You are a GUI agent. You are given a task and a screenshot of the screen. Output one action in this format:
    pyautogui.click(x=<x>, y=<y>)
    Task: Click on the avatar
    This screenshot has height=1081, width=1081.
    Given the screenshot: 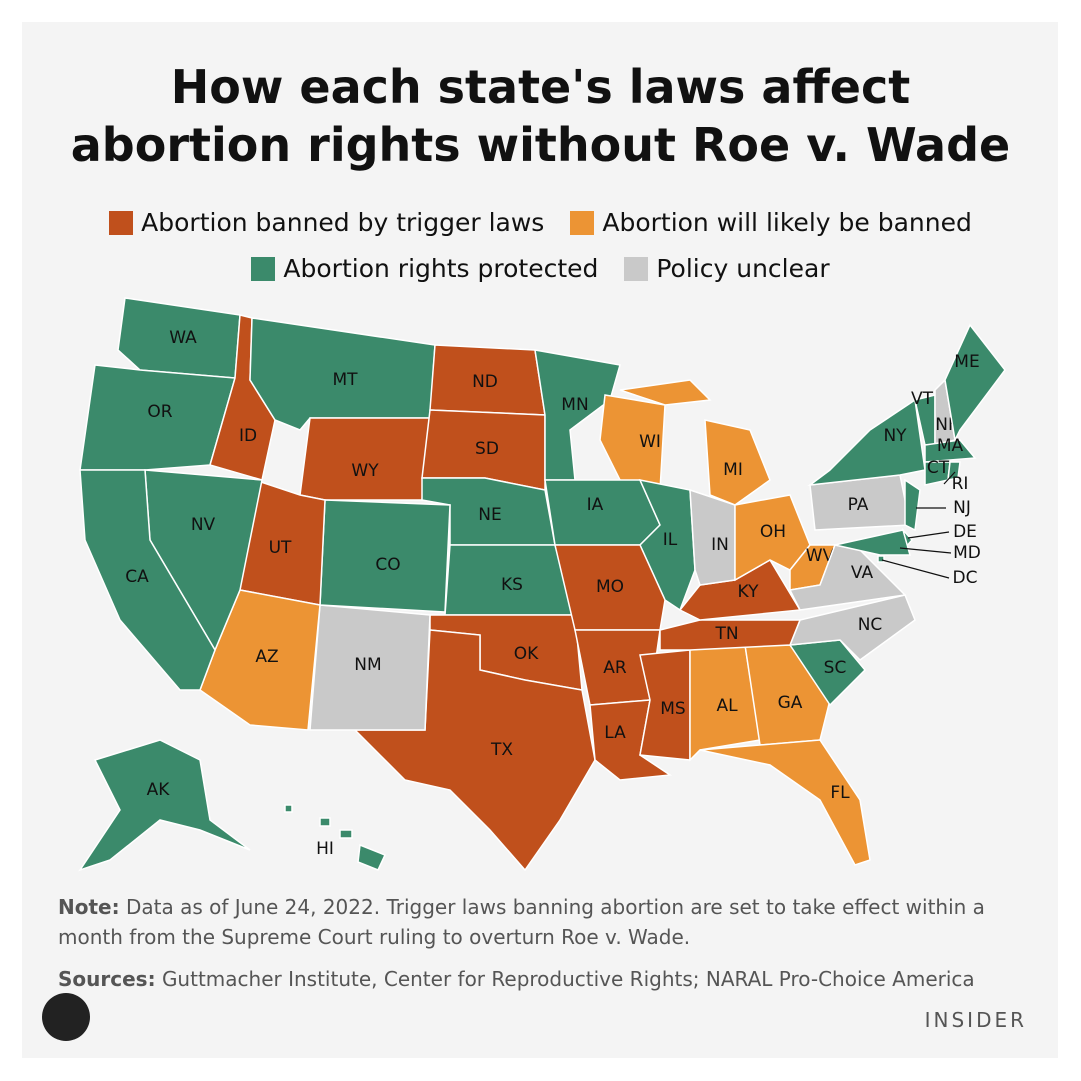 What is the action you would take?
    pyautogui.click(x=66, y=1017)
    